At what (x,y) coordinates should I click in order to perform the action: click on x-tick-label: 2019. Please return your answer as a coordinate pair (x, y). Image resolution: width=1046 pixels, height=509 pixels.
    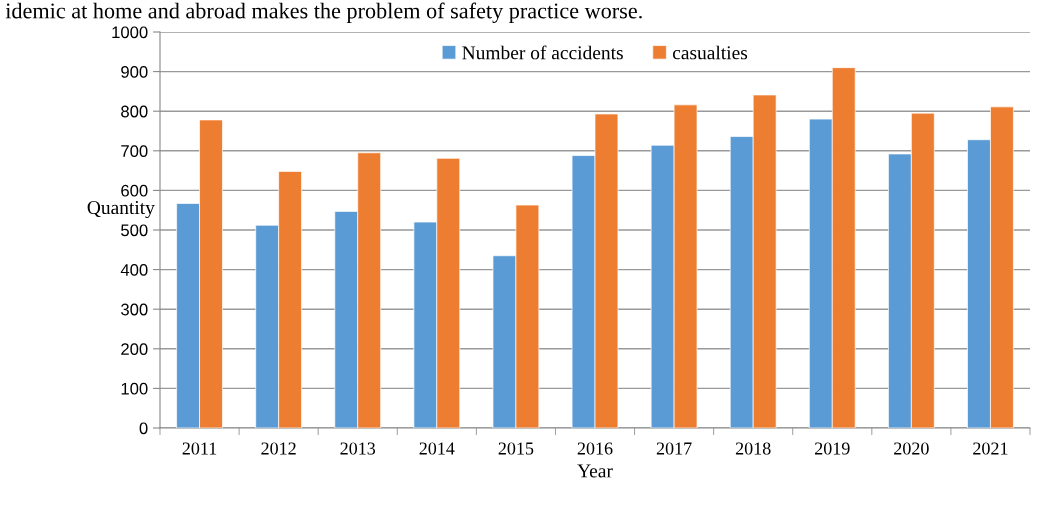
    Looking at the image, I should click on (832, 448).